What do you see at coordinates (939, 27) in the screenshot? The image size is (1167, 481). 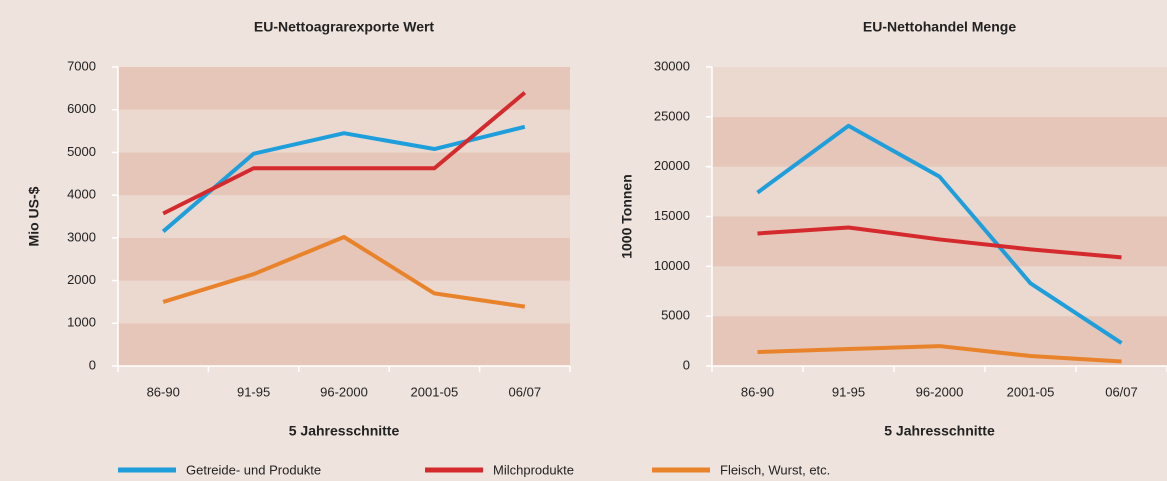 I see `chart-title: EU-Nettohandel Menge` at bounding box center [939, 27].